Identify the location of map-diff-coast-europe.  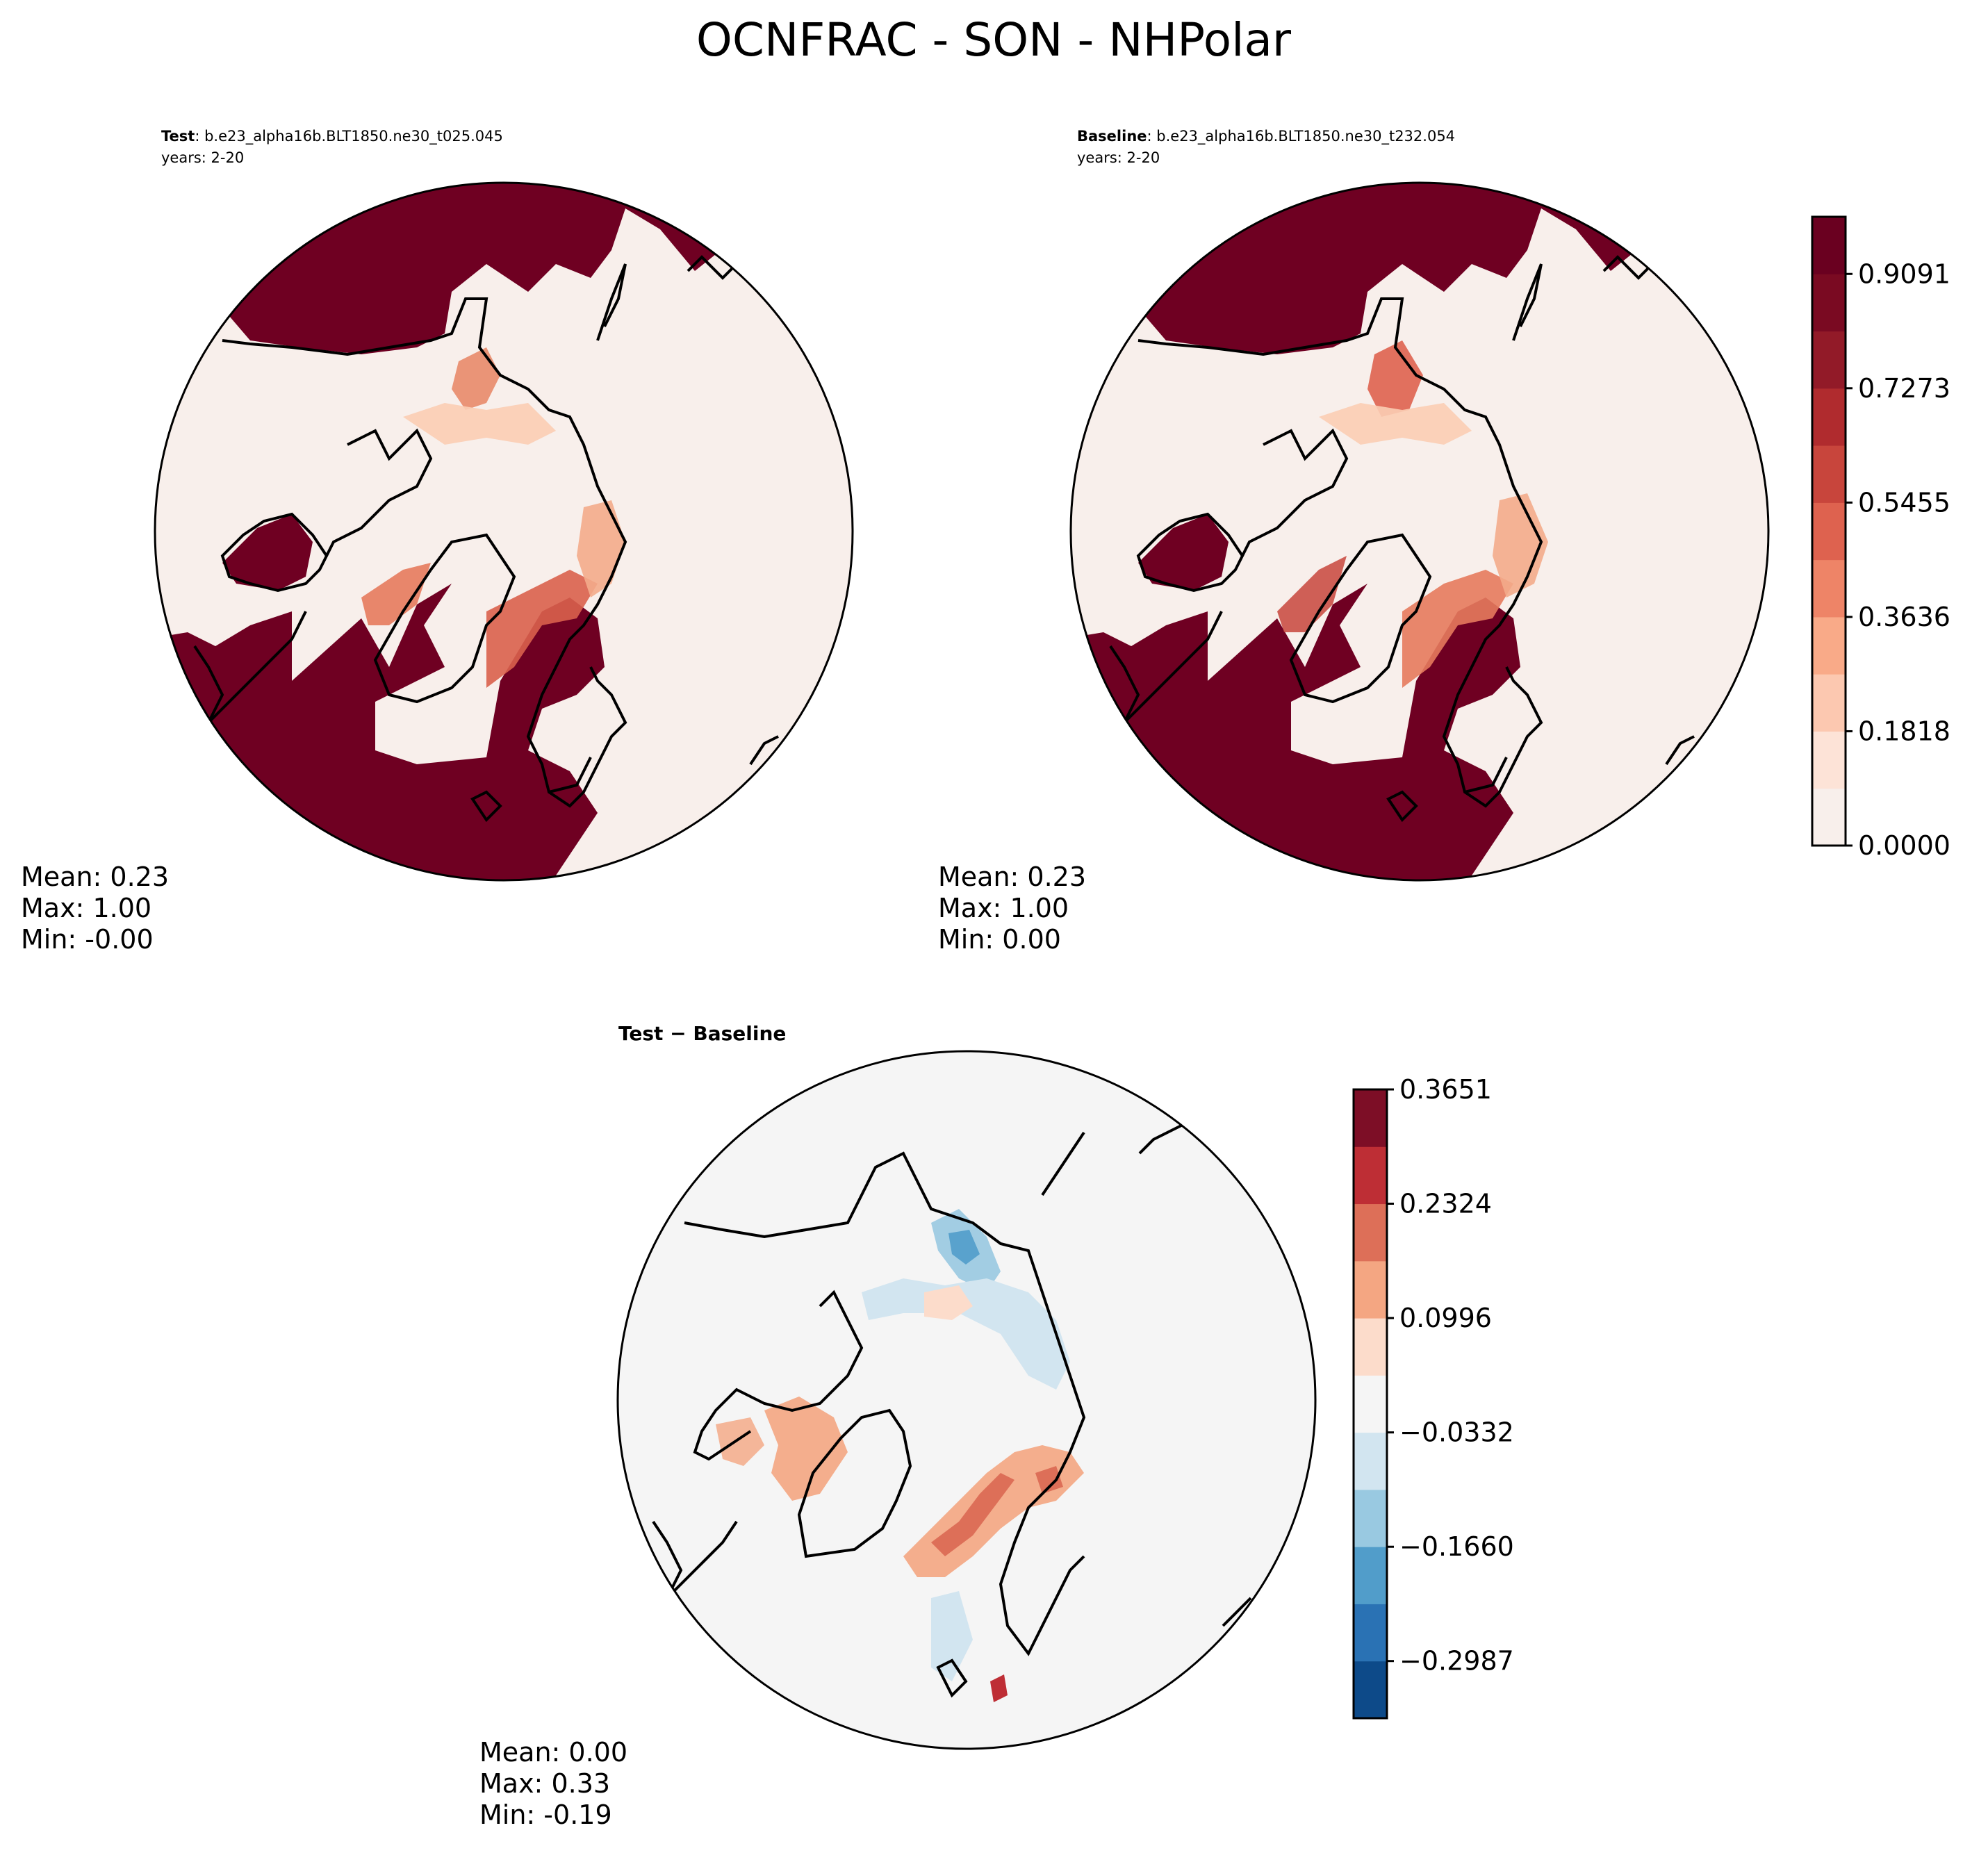
(1094, 1647).